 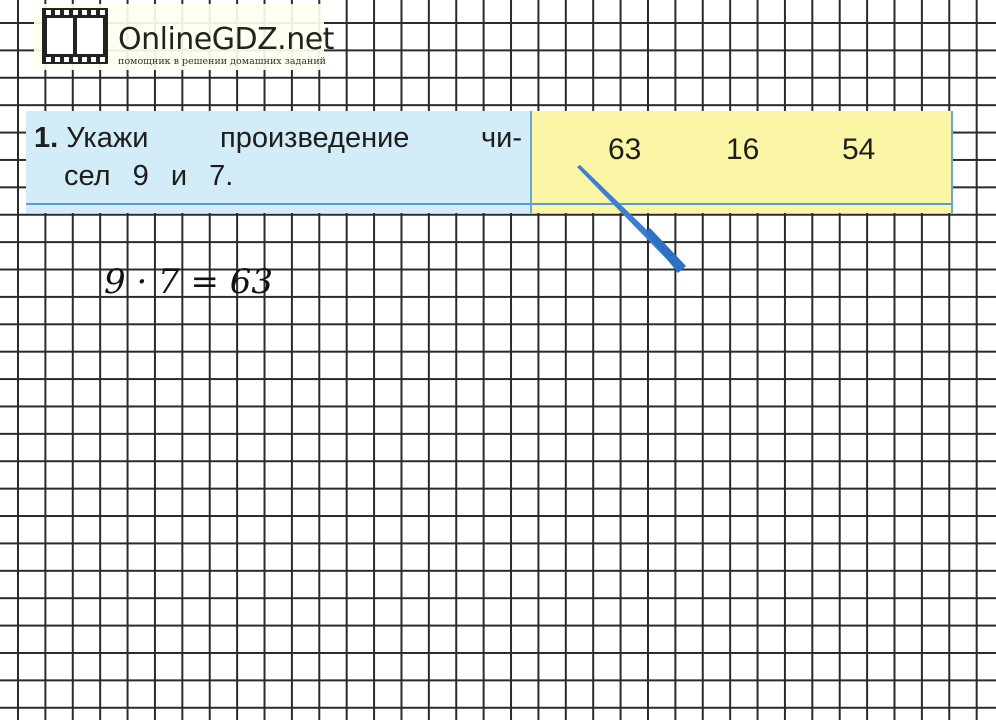 I want to click on question-panel: 1. Укажи произведение чи- сел 9 и 7., so click(x=278, y=162).